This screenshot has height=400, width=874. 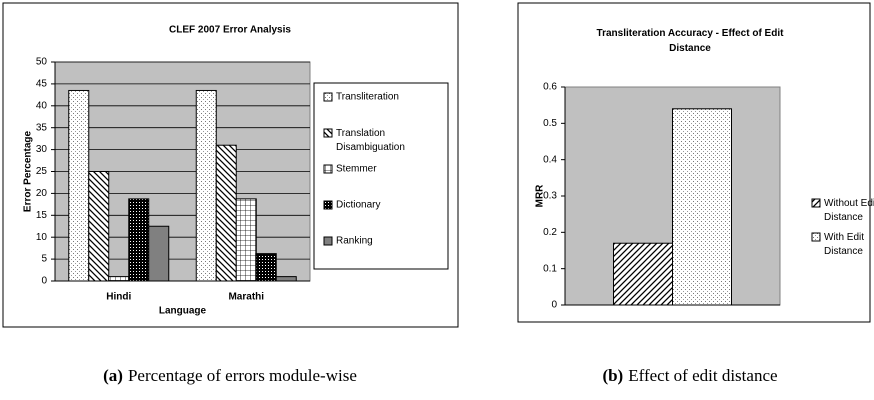 What do you see at coordinates (367, 97) in the screenshot?
I see `legend-label: Transliteration` at bounding box center [367, 97].